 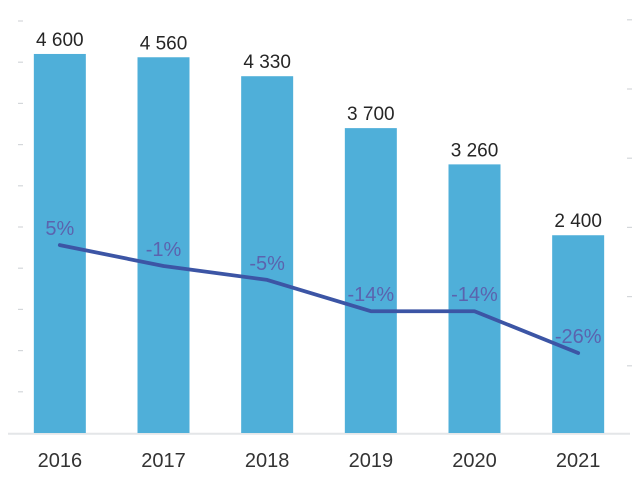 I want to click on bar-value-label-2017: 4 560, so click(x=164, y=43).